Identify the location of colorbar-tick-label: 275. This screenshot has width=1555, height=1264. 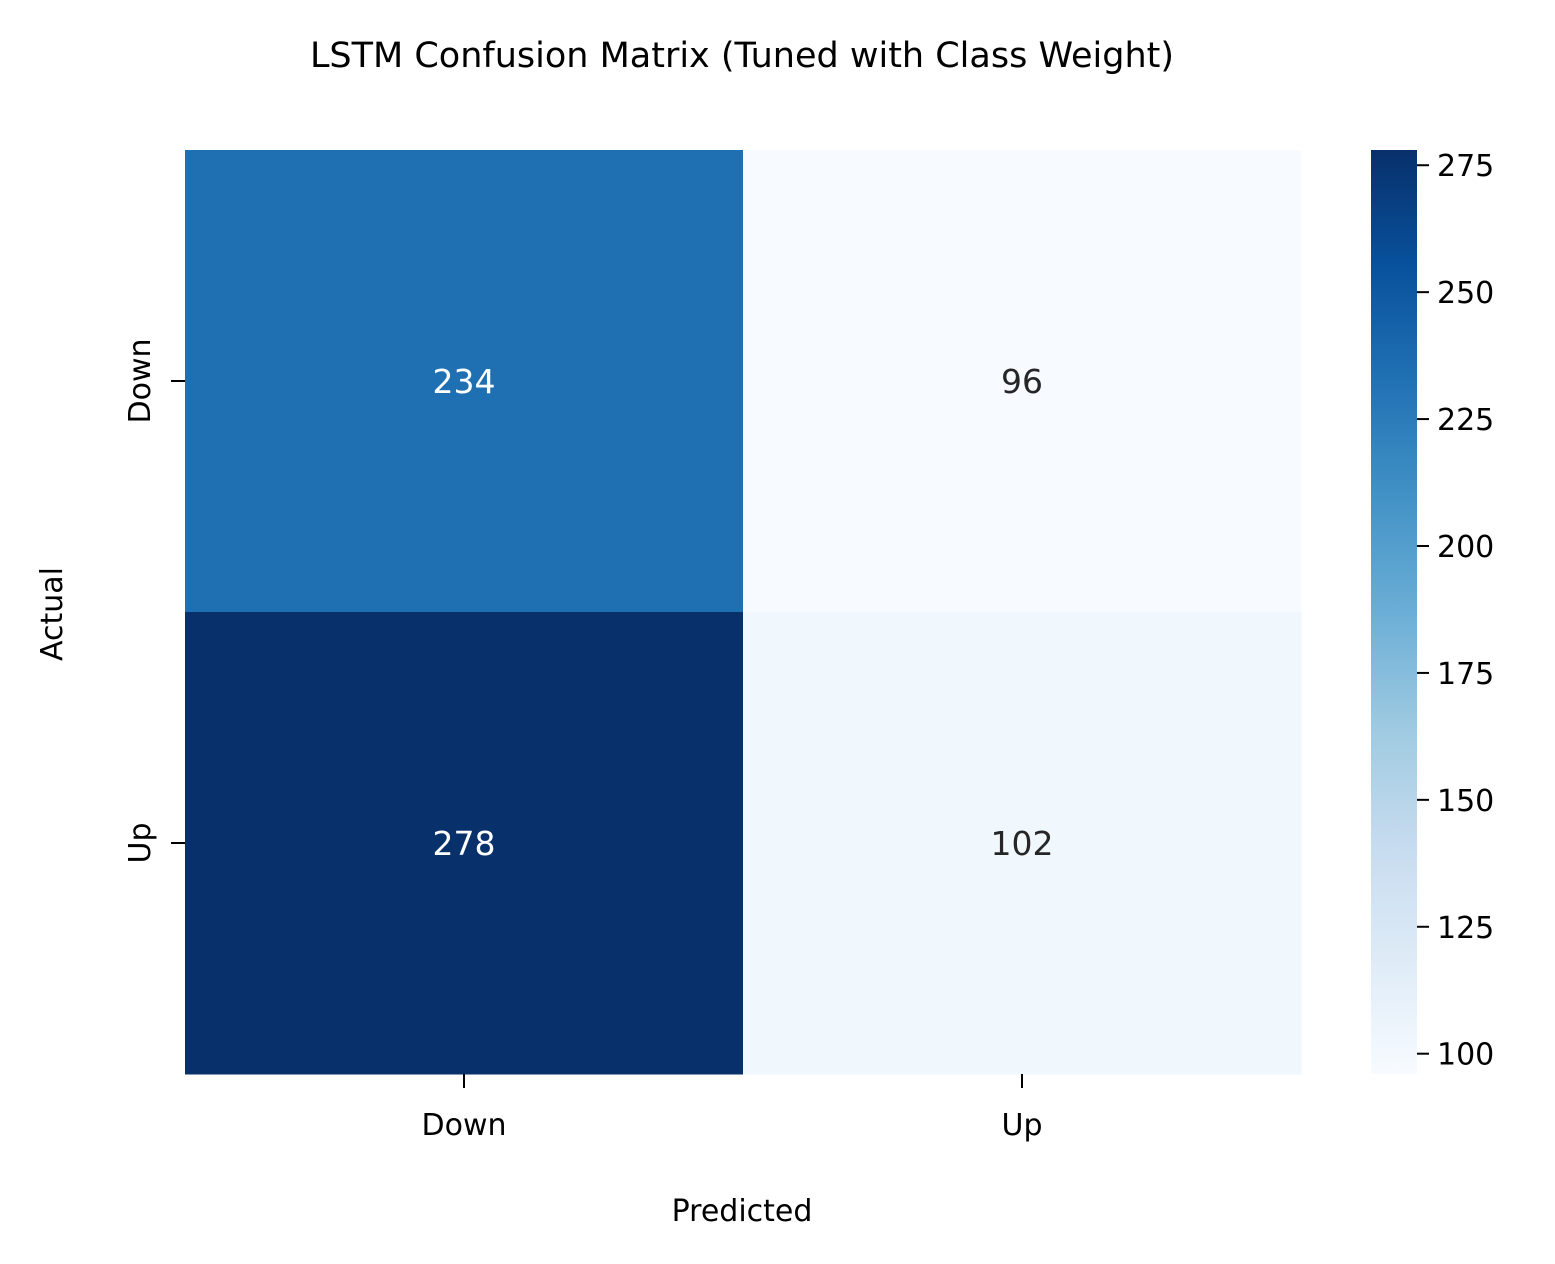
(1465, 166).